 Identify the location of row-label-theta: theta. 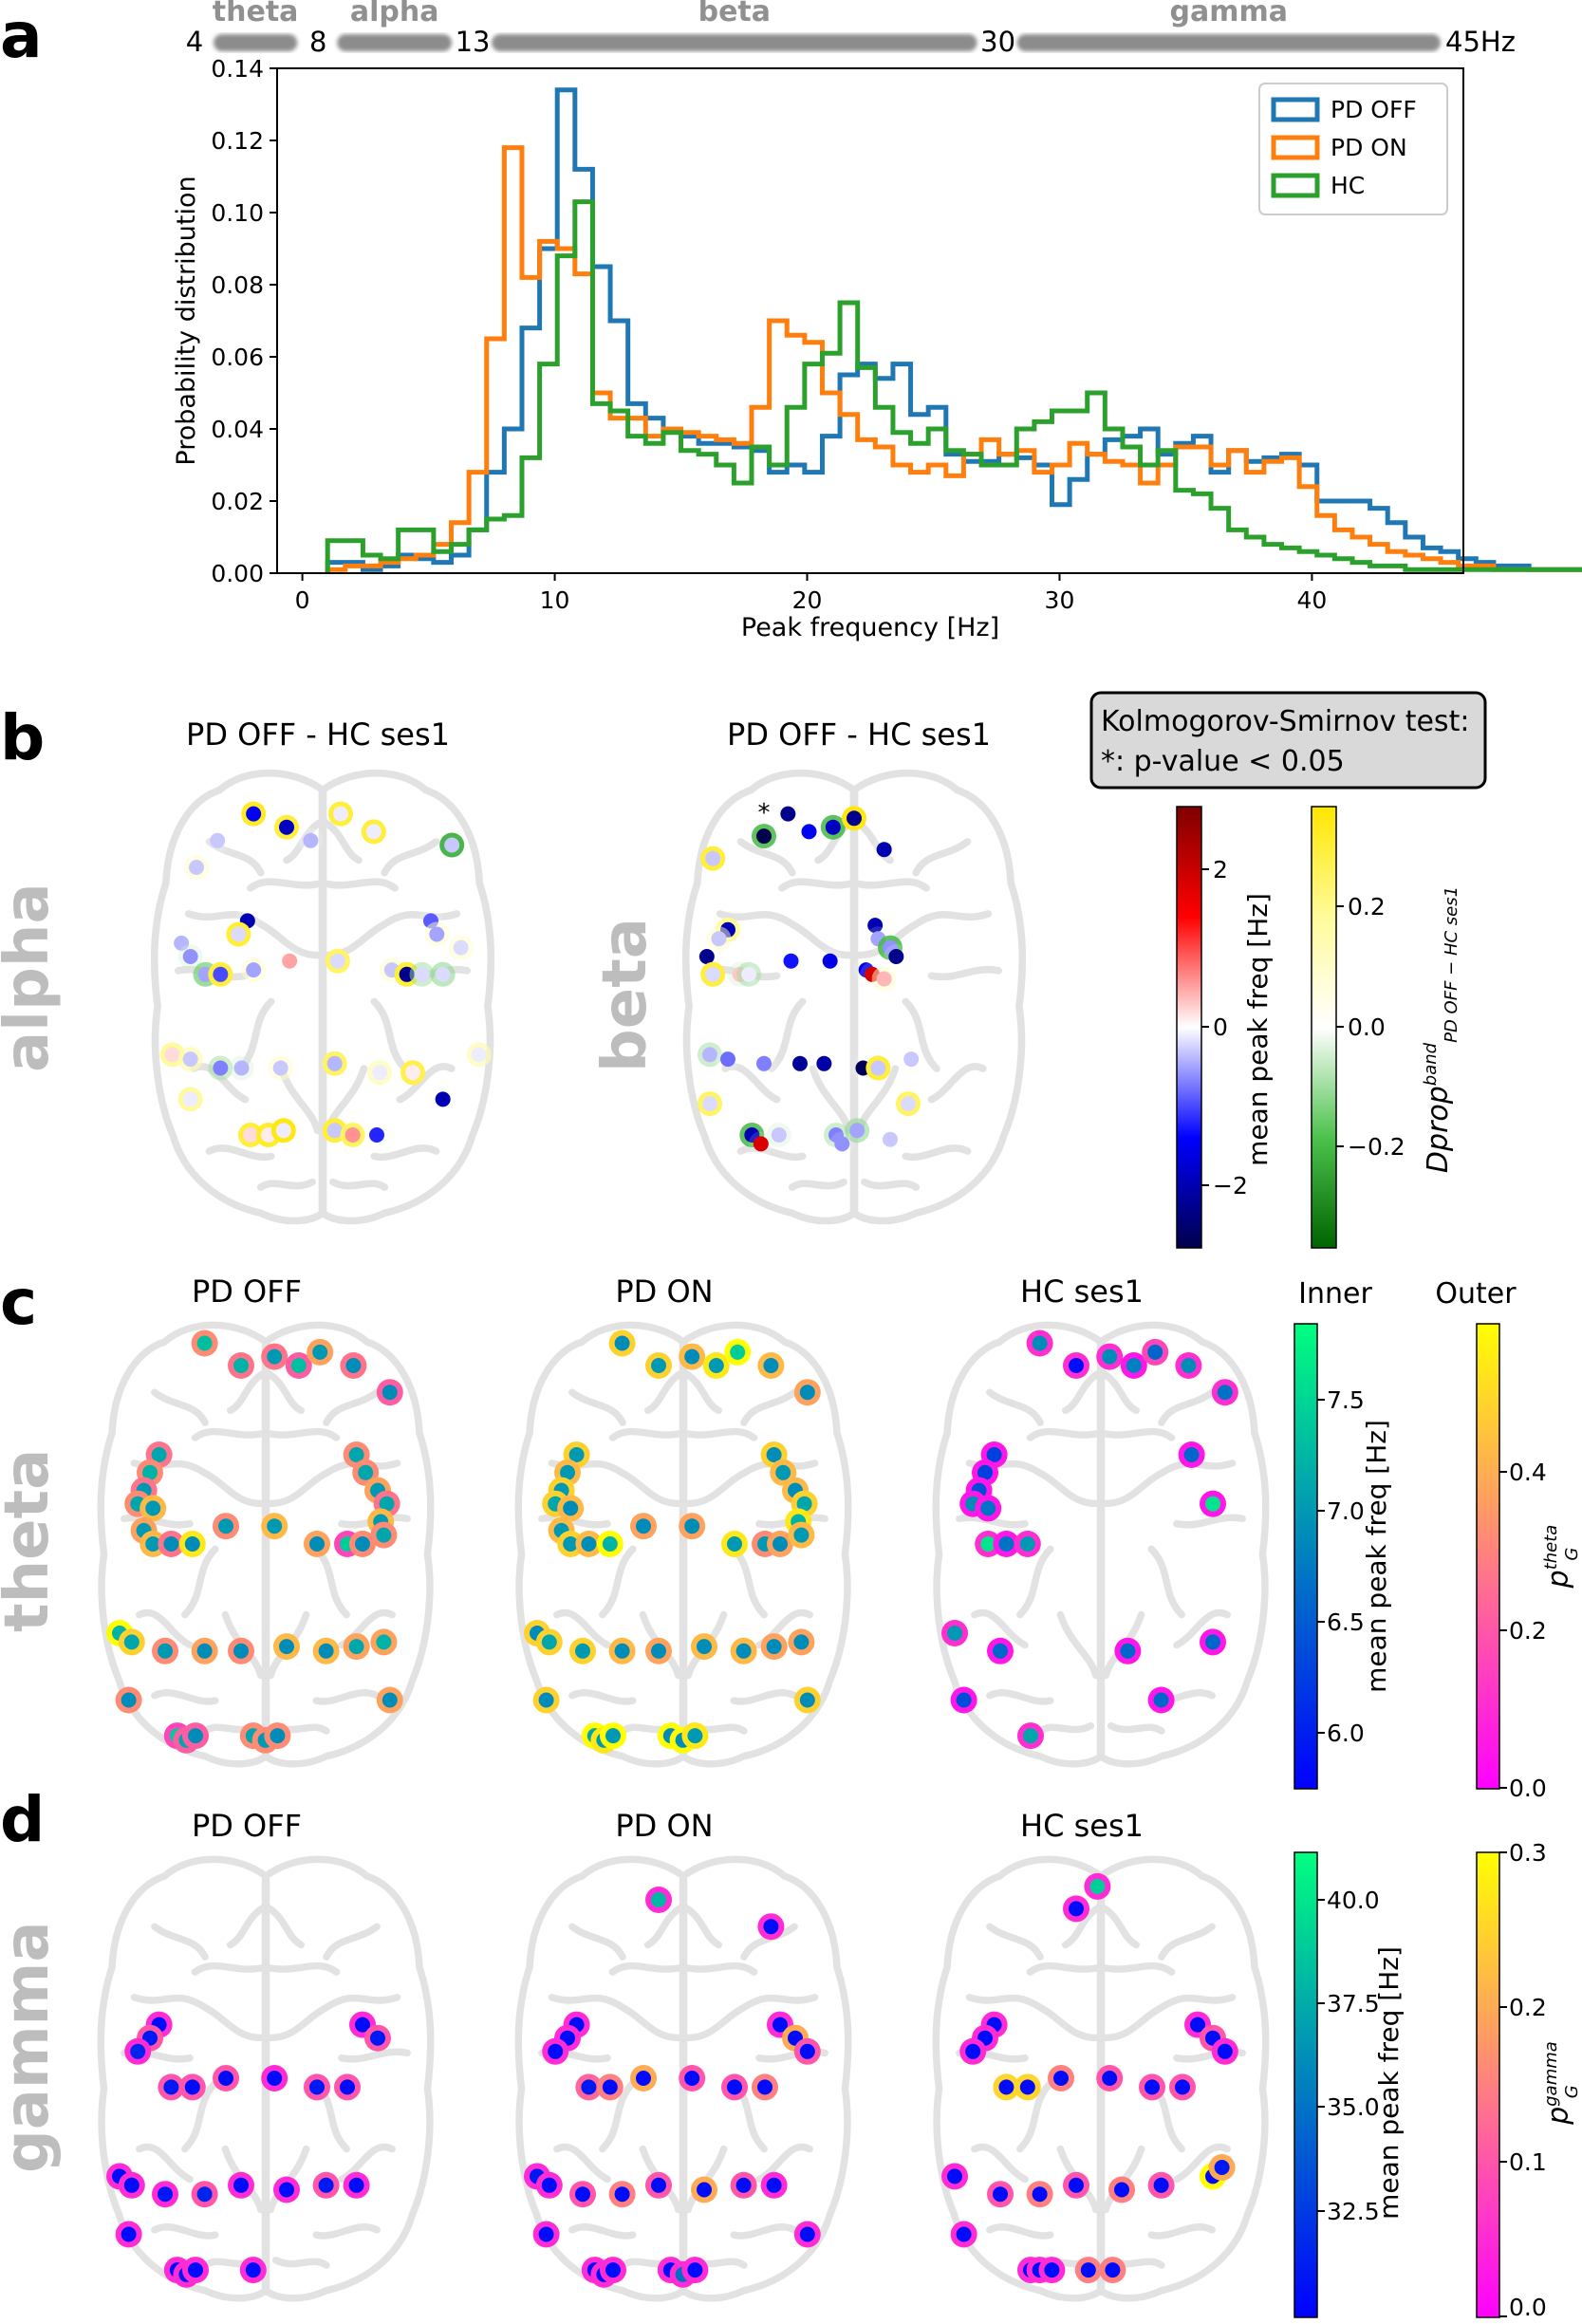
(31, 1541).